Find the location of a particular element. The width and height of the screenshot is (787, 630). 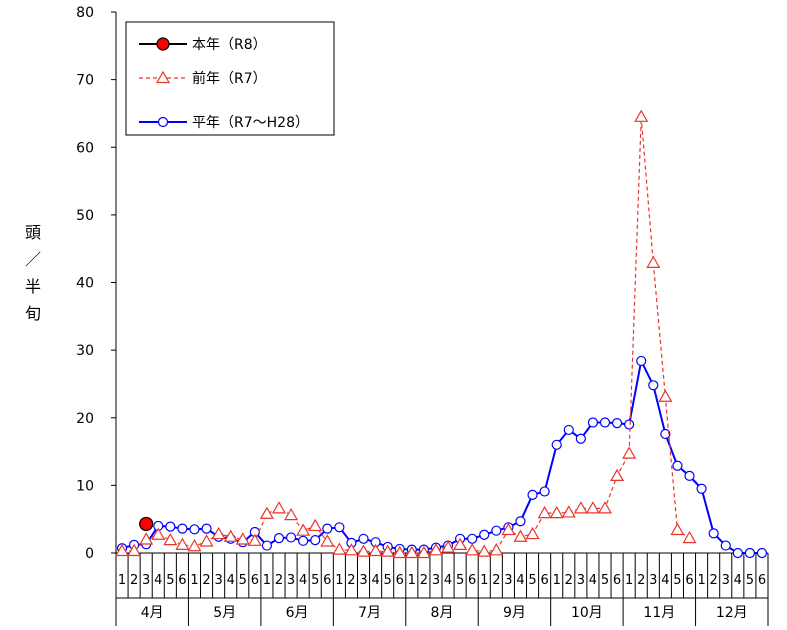

y-axis-label: 旬 is located at coordinates (33, 313).